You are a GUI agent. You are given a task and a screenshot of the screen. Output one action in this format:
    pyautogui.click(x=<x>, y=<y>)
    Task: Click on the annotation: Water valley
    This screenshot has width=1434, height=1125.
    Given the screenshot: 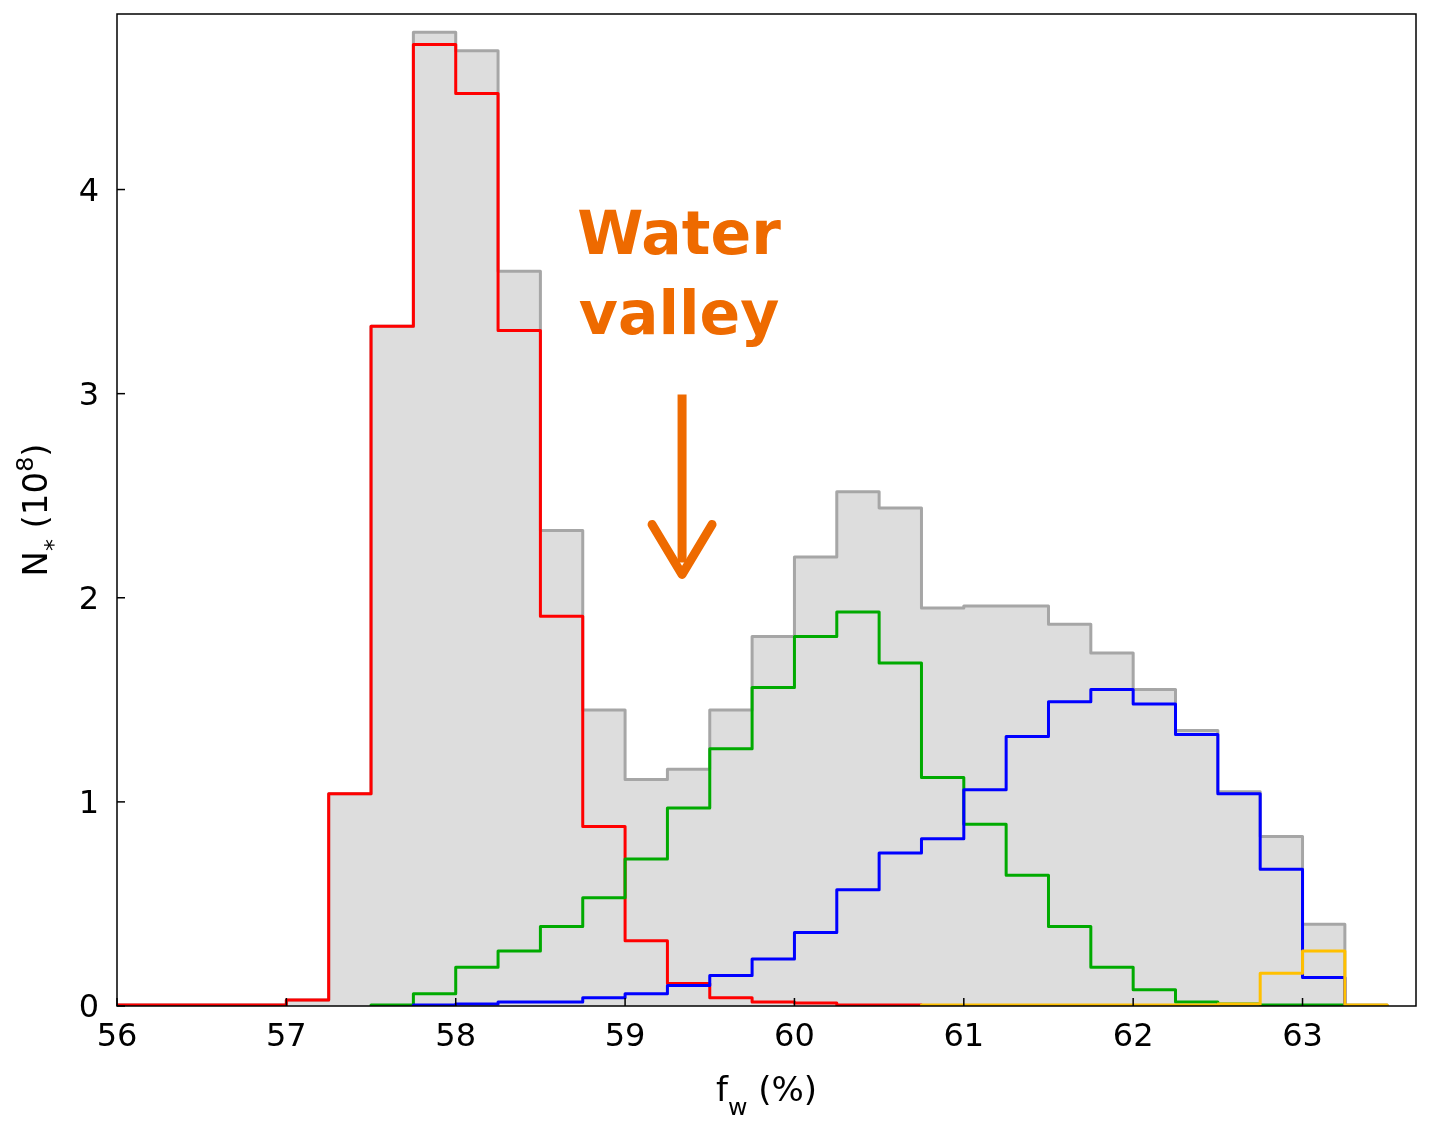 What is the action you would take?
    pyautogui.click(x=679, y=273)
    